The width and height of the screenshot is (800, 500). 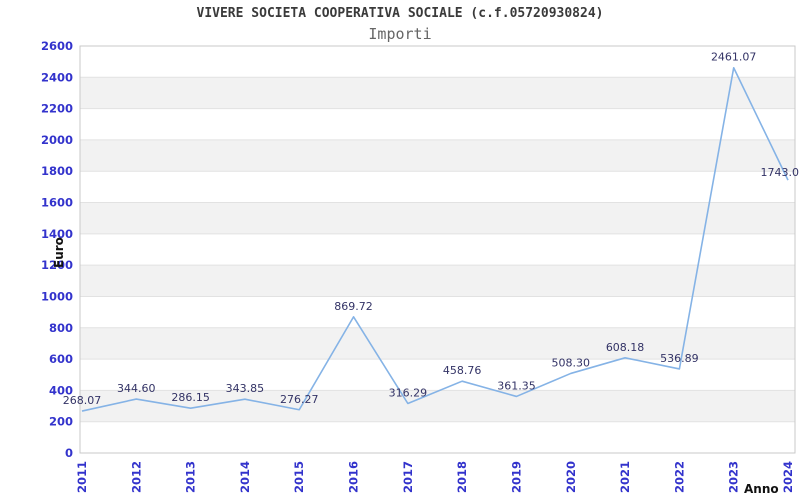 What do you see at coordinates (57, 46) in the screenshot?
I see `y-tick-label: 2600` at bounding box center [57, 46].